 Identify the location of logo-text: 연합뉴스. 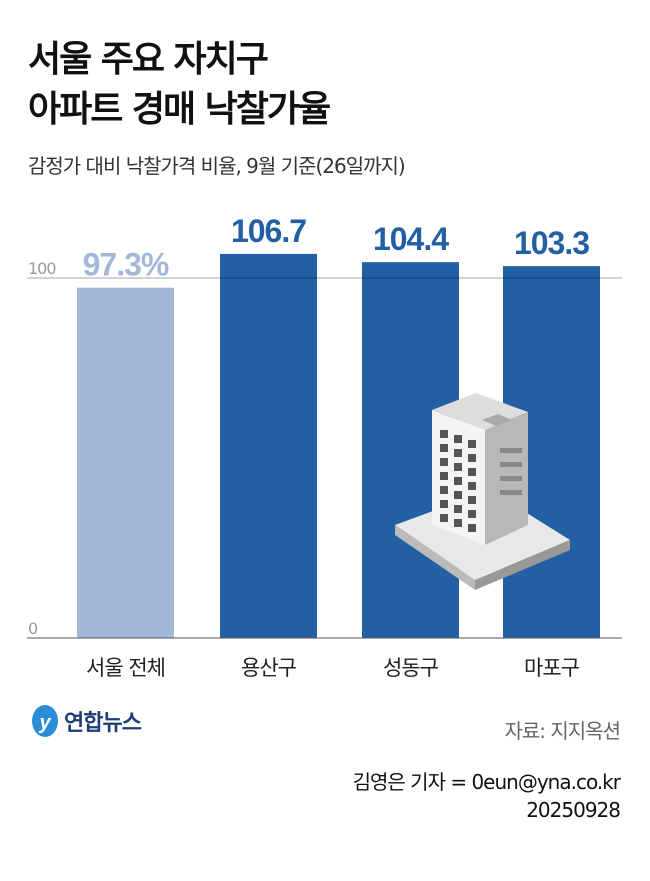
(103, 723).